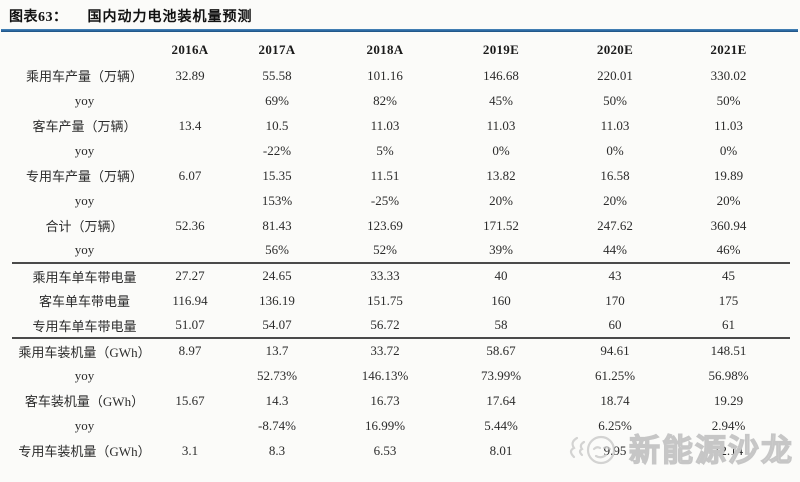 The width and height of the screenshot is (800, 482). I want to click on cell-value: 5.44%, so click(501, 425).